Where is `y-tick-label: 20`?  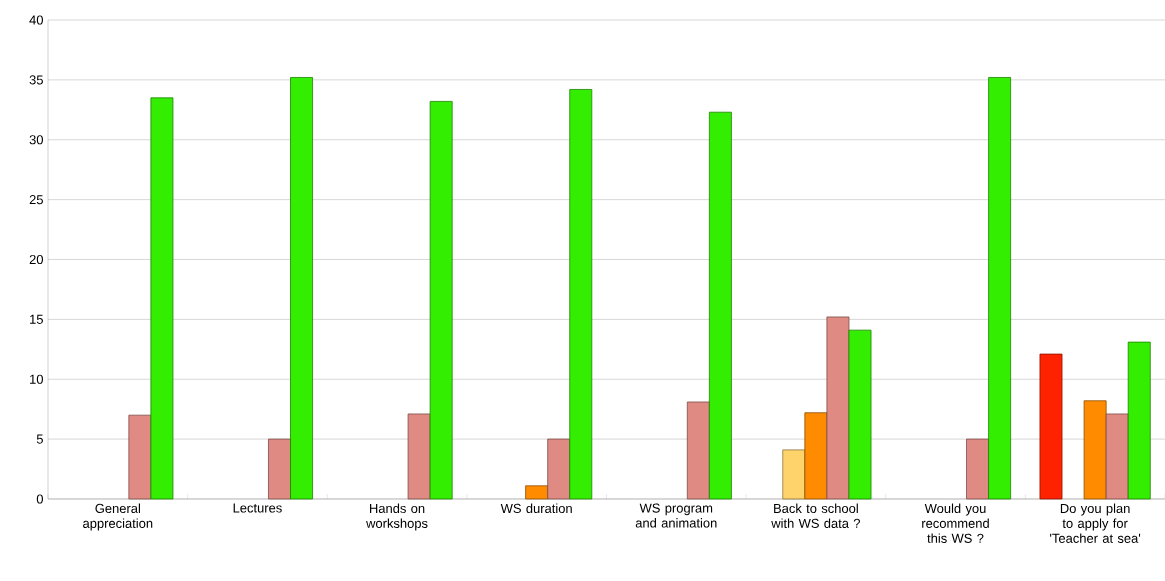
y-tick-label: 20 is located at coordinates (36, 259).